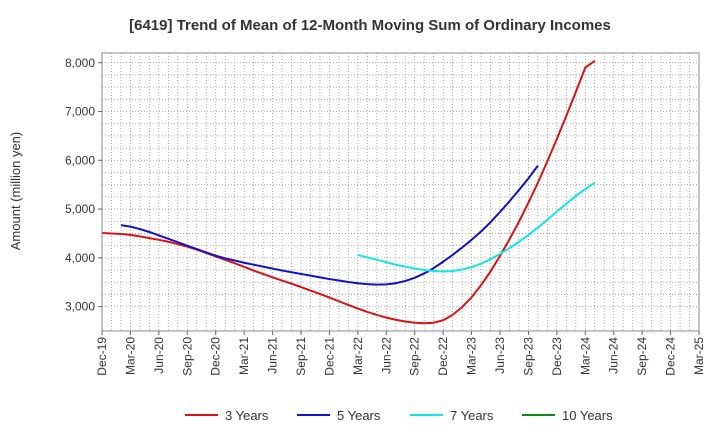 Image resolution: width=720 pixels, height=440 pixels. I want to click on legend-label-10-years: 10 Years, so click(587, 415).